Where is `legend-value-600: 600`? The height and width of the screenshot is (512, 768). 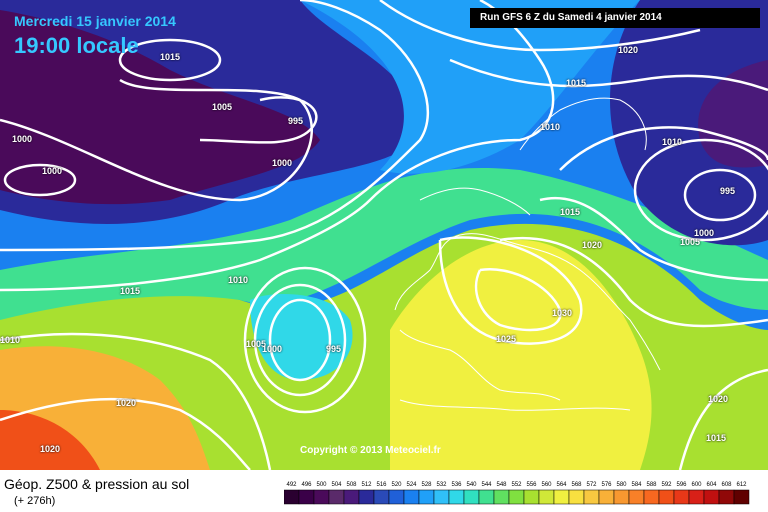 legend-value-600: 600 is located at coordinates (696, 485).